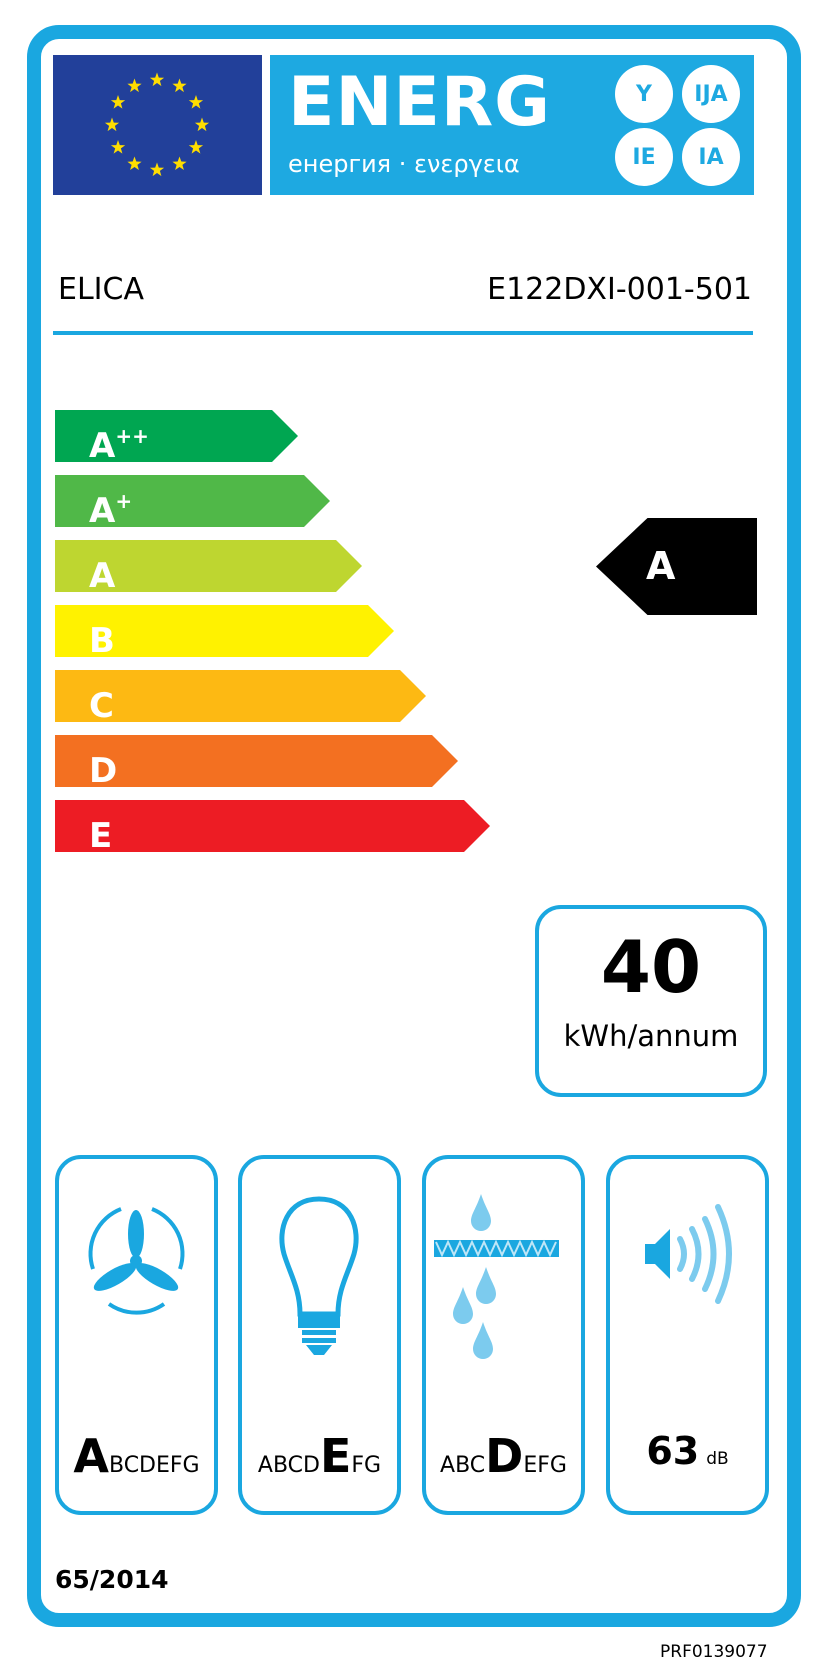 Image resolution: width=825 pixels, height=1673 pixels. I want to click on scale-bar-5: C, so click(240, 696).